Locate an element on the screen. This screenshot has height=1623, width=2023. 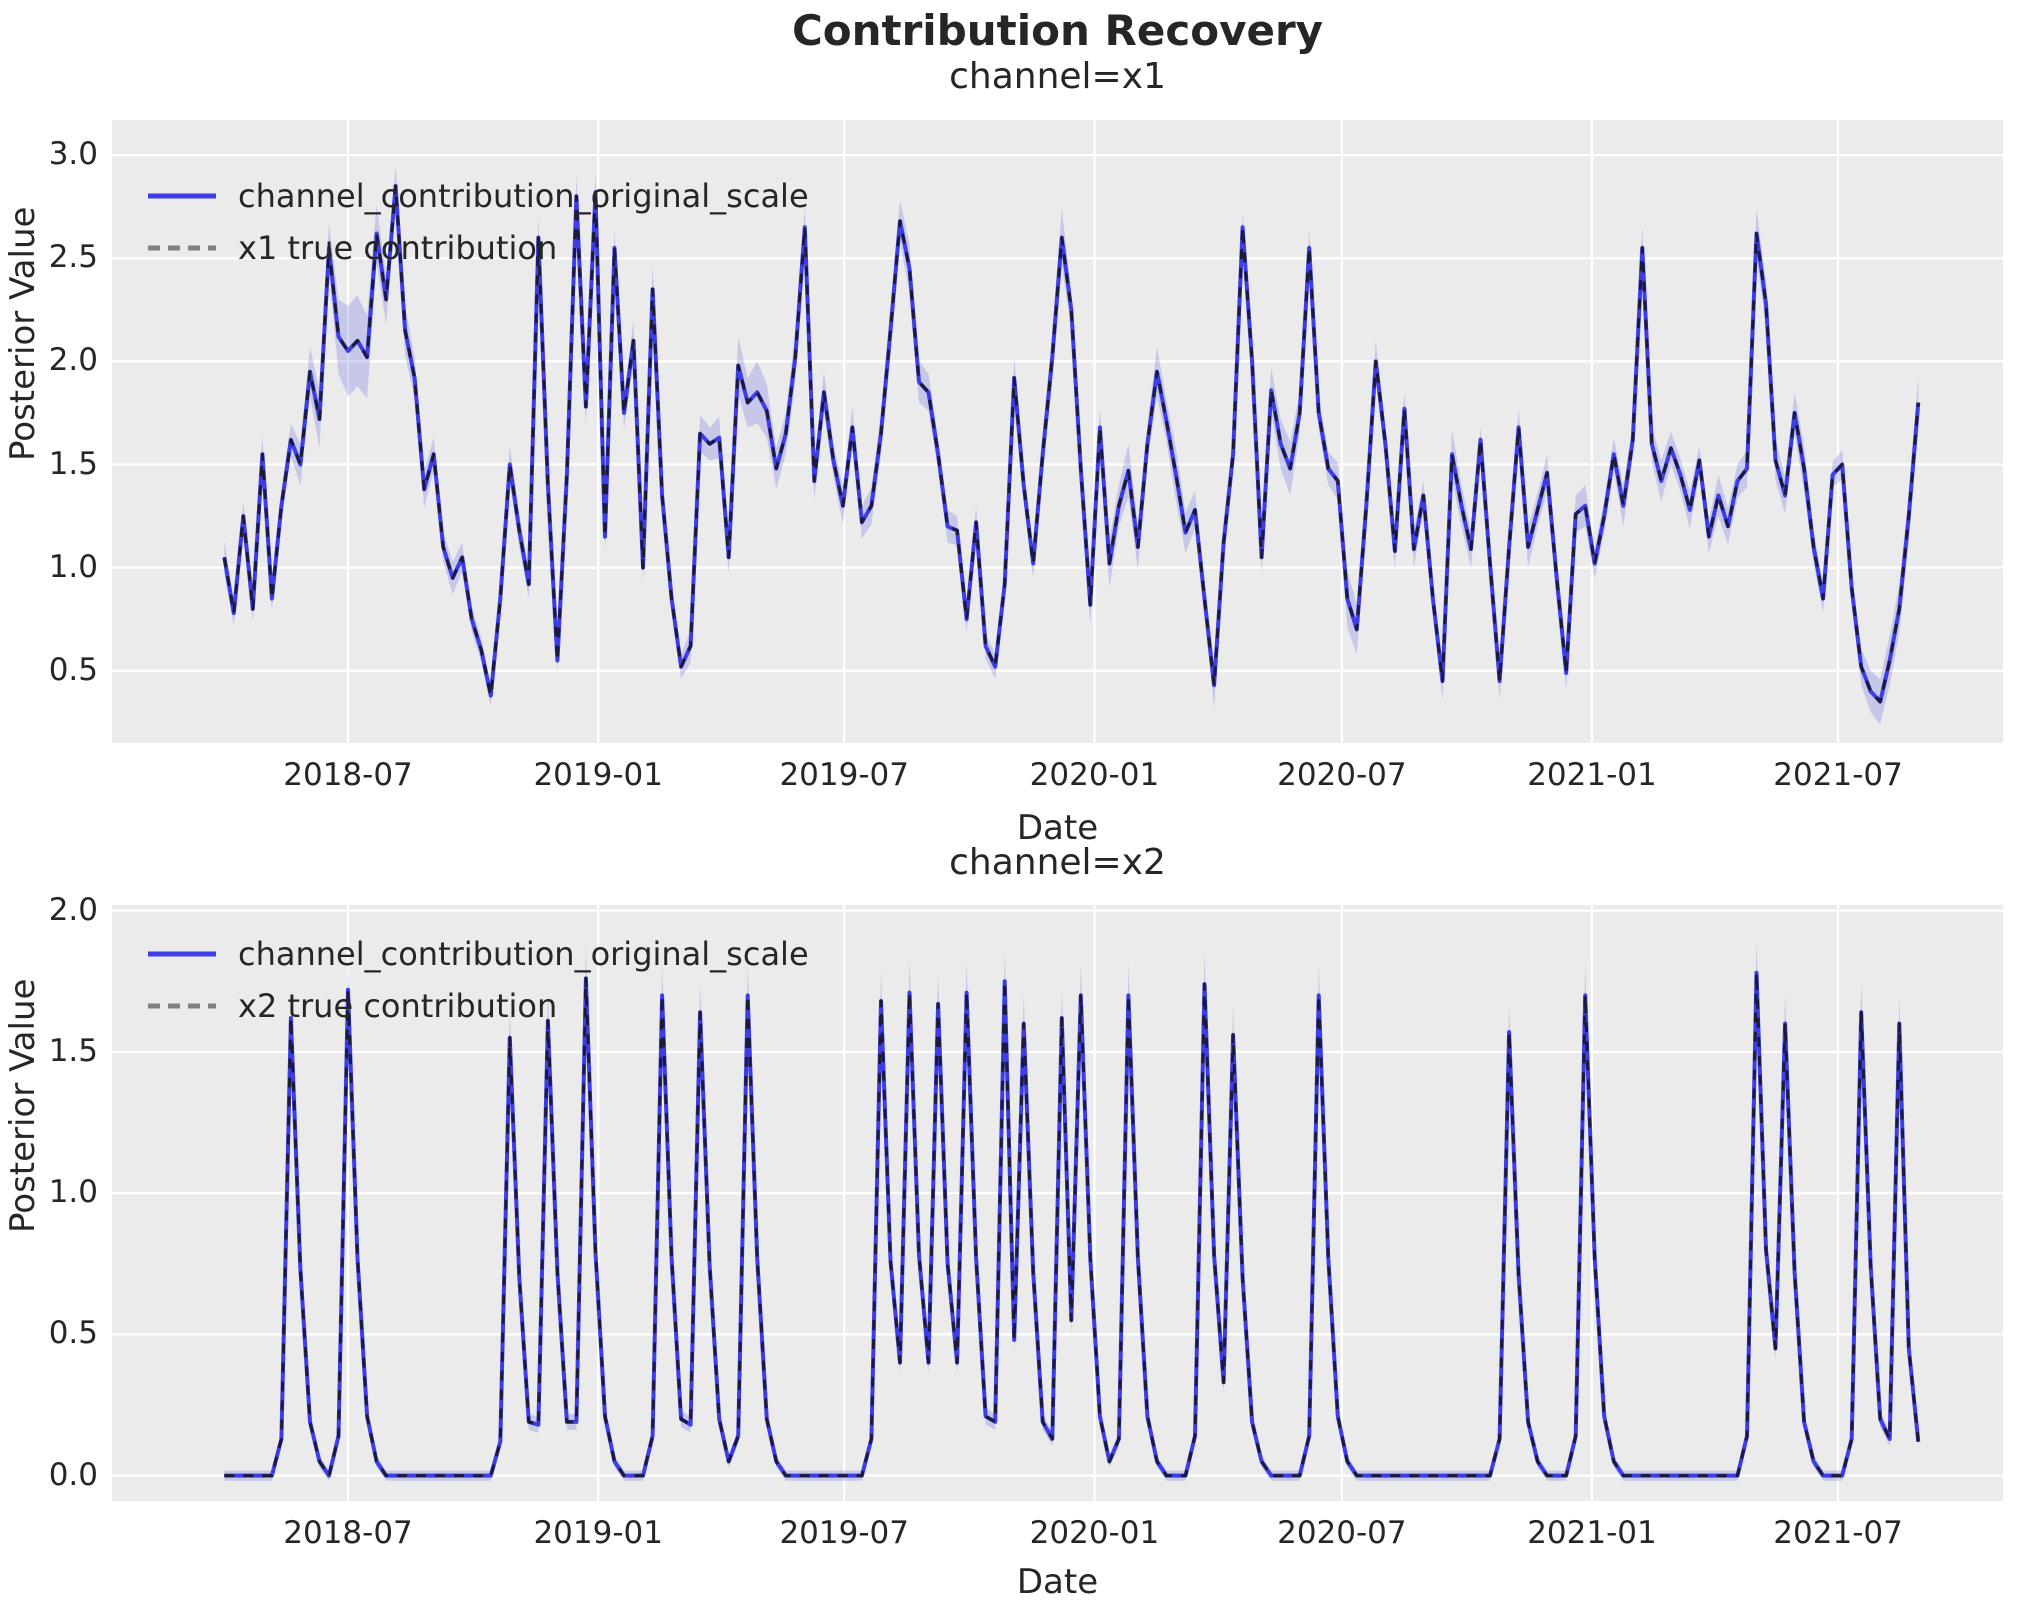
y-tick-label: 2.5 is located at coordinates (73, 257).